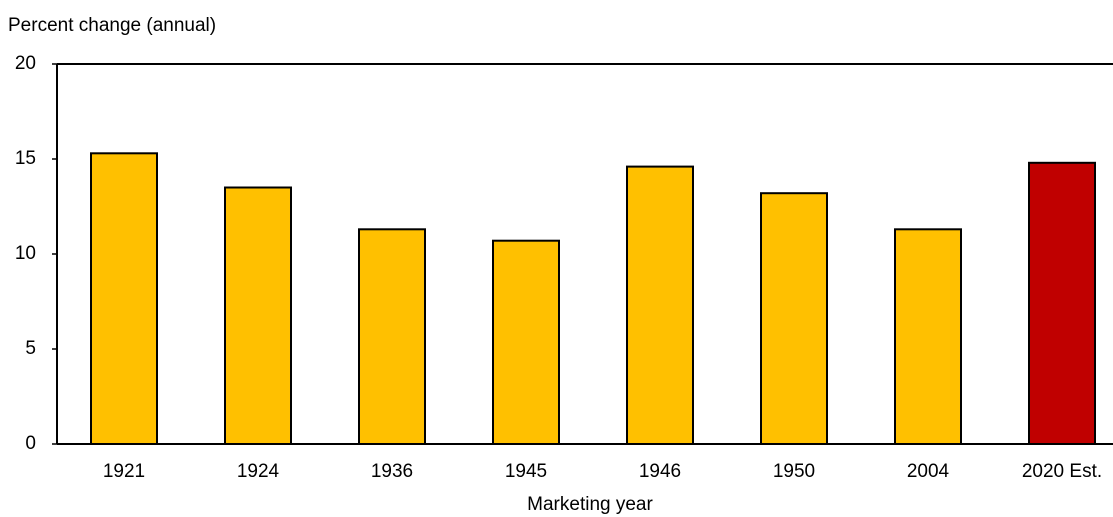 The image size is (1113, 517). What do you see at coordinates (590, 504) in the screenshot?
I see `x-axis-title: Marketing year` at bounding box center [590, 504].